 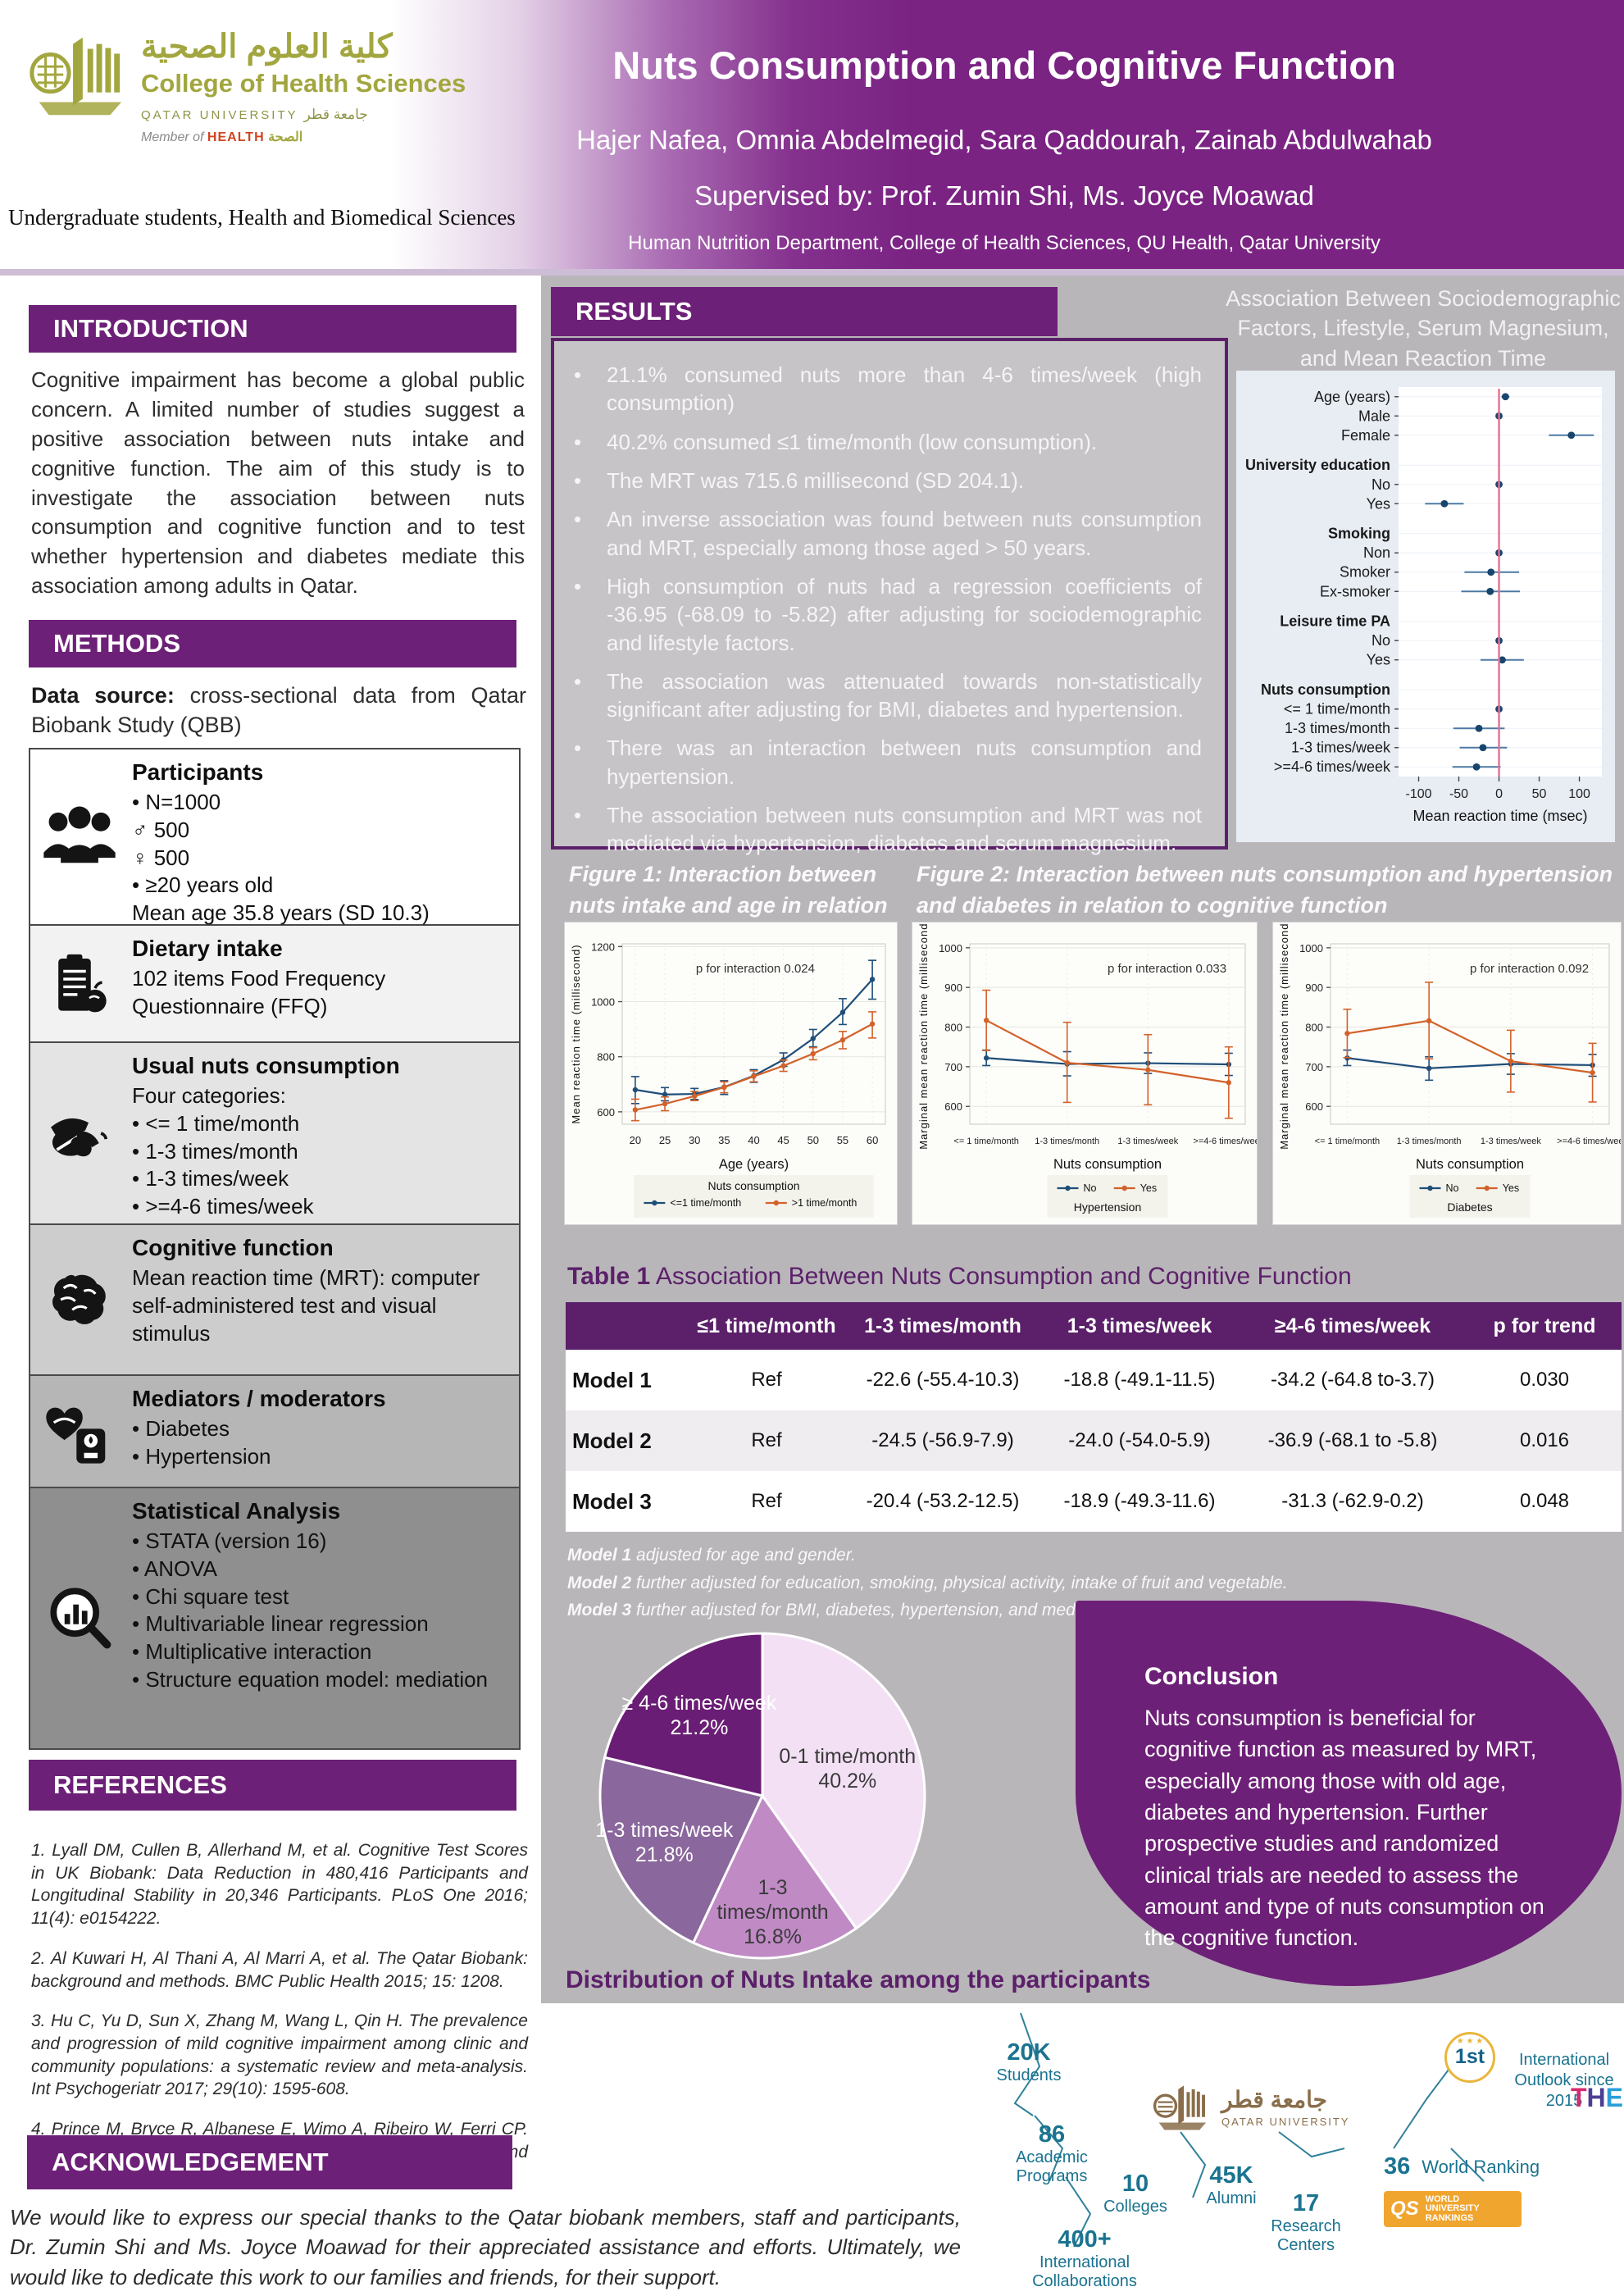 What do you see at coordinates (1453, 2209) in the screenshot?
I see `qs-rankings-logo: QS WORLD UNIVERSITY RANKINGS` at bounding box center [1453, 2209].